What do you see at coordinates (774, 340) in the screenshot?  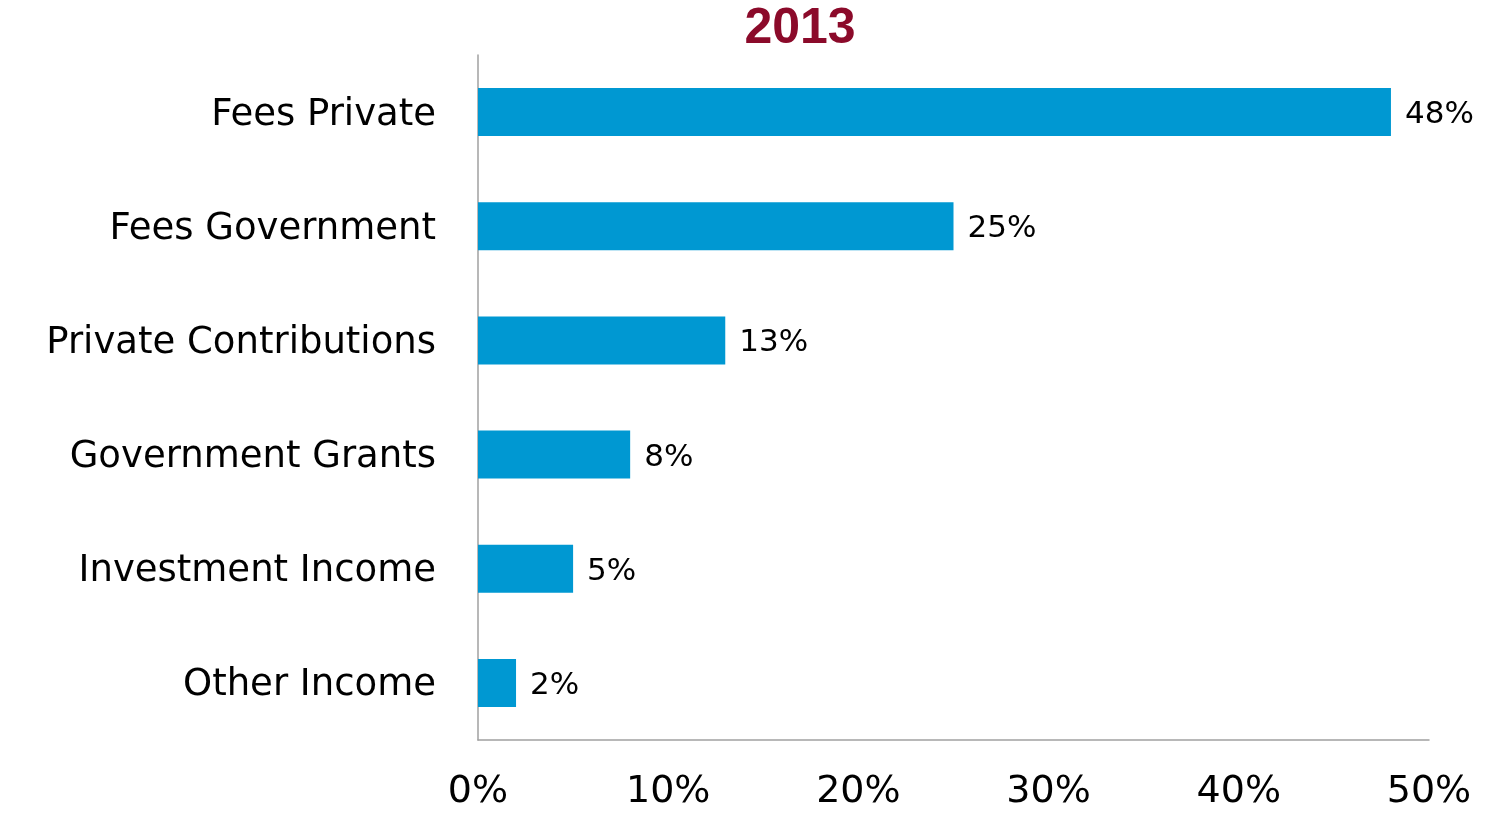 I see `data-label: 13%` at bounding box center [774, 340].